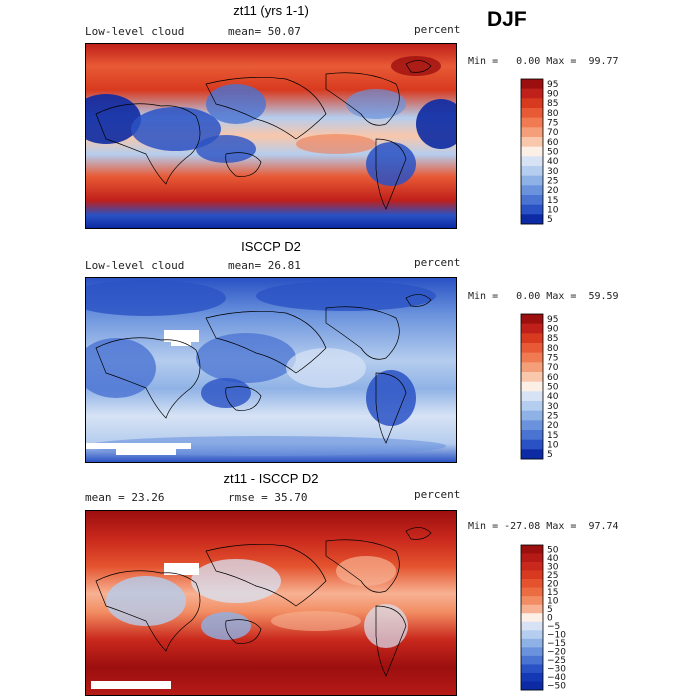 This screenshot has width=700, height=700. Describe the element at coordinates (552, 320) in the screenshot. I see `colorbar-tick-label: 95` at that location.